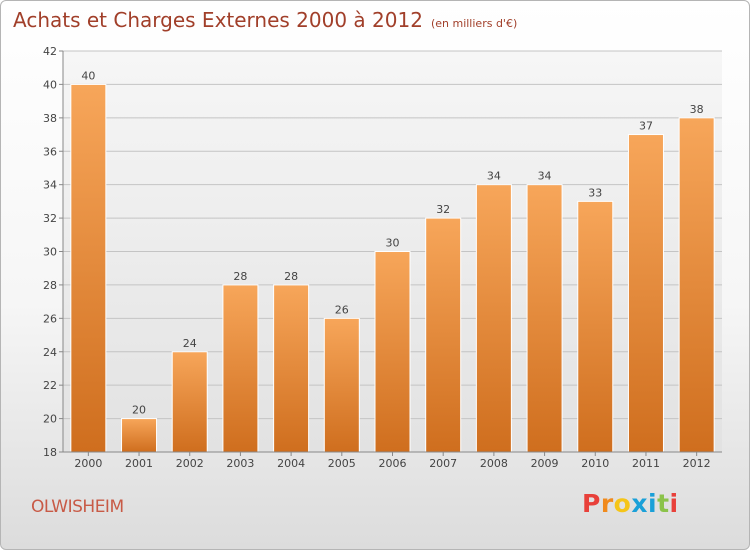  Describe the element at coordinates (88, 463) in the screenshot. I see `x-tick-label: 2000` at that location.